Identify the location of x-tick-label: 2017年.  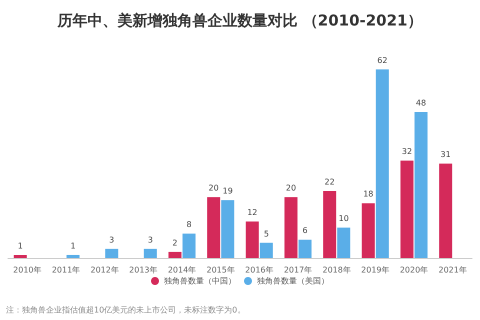
(298, 270).